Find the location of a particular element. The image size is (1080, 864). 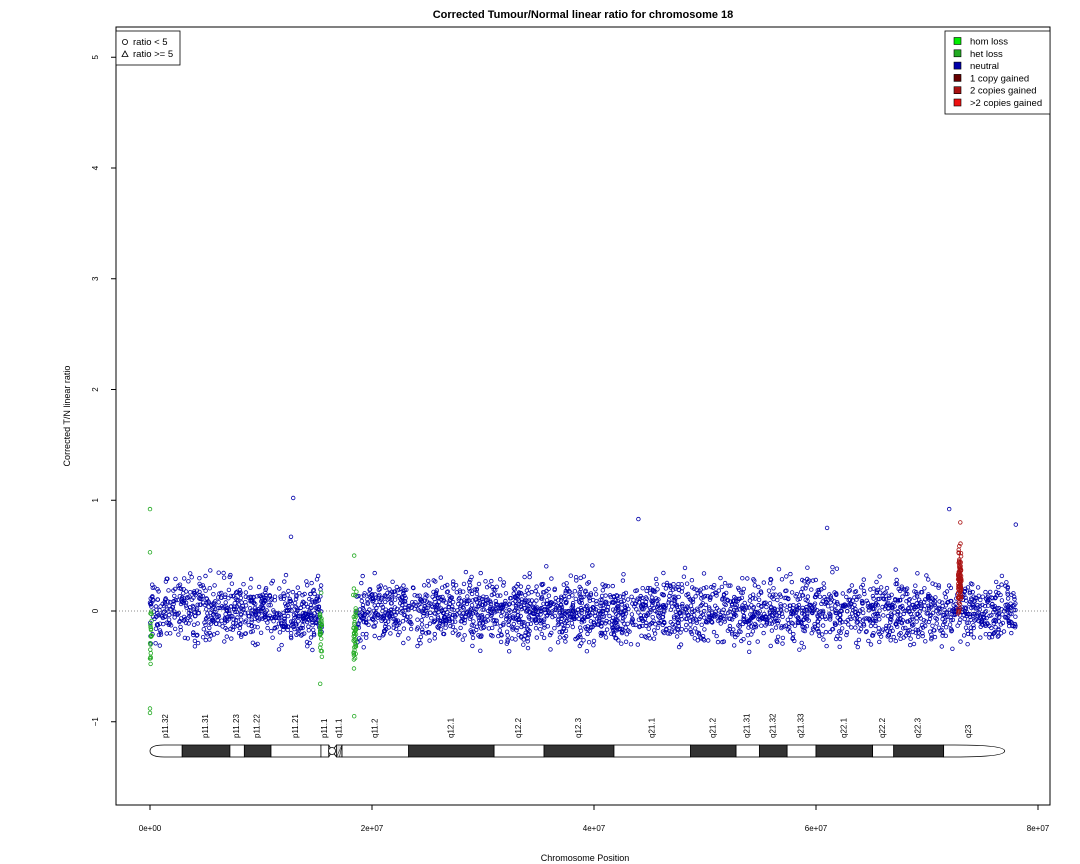

ideogram-band is located at coordinates (844, 751).